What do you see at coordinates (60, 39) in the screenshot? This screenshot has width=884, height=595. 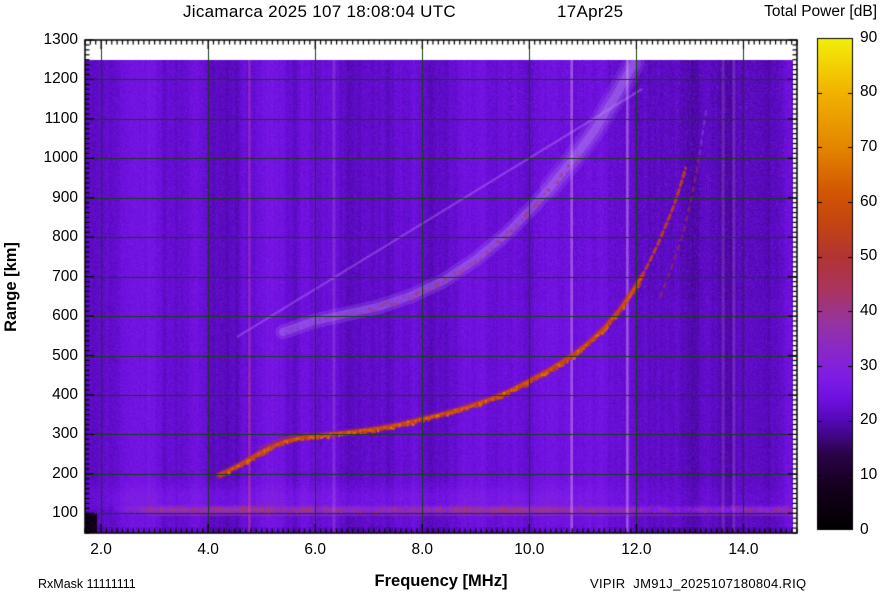 I see `y-tick-label: 1300` at bounding box center [60, 39].